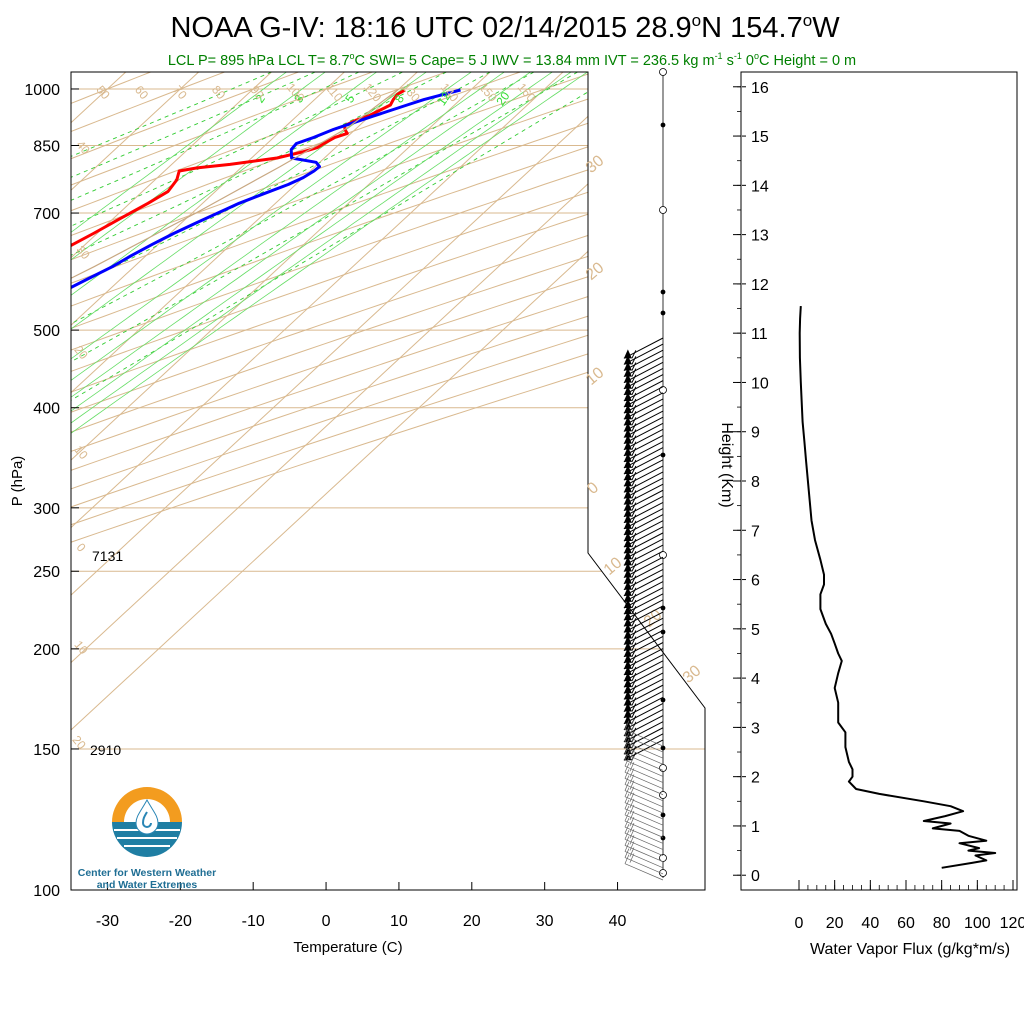  I want to click on flux-y-label: Height (Km), so click(726, 464).